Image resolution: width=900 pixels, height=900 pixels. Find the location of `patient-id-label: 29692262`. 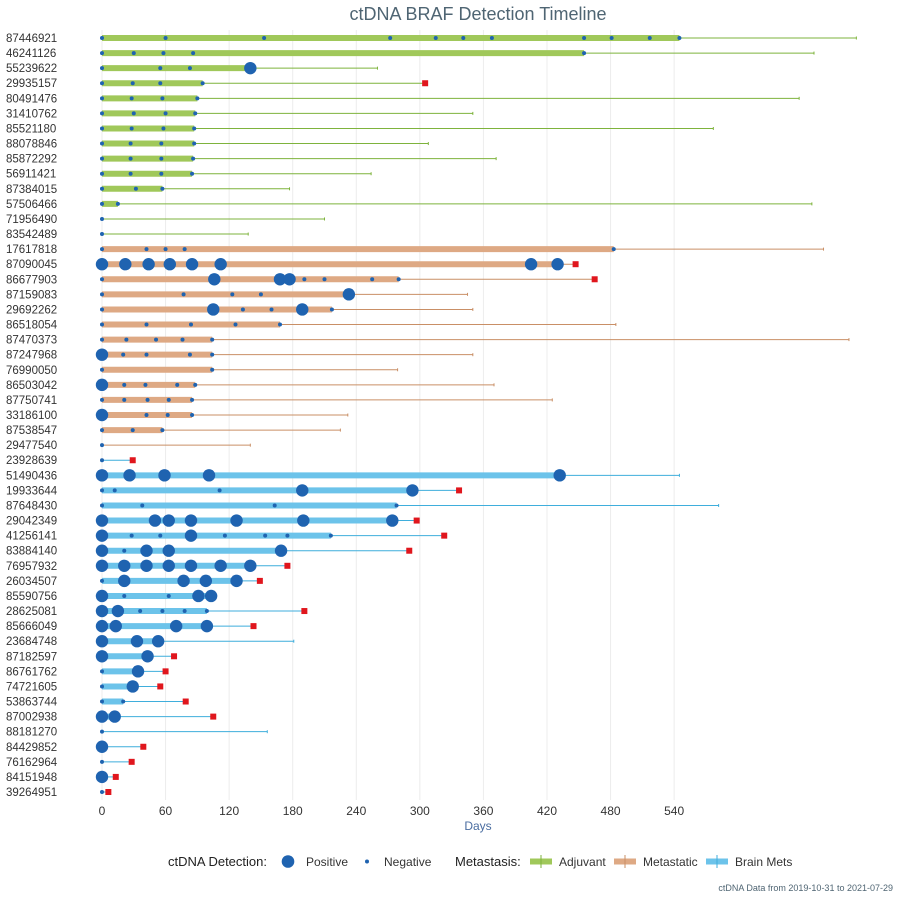

patient-id-label: 29692262 is located at coordinates (31, 310).